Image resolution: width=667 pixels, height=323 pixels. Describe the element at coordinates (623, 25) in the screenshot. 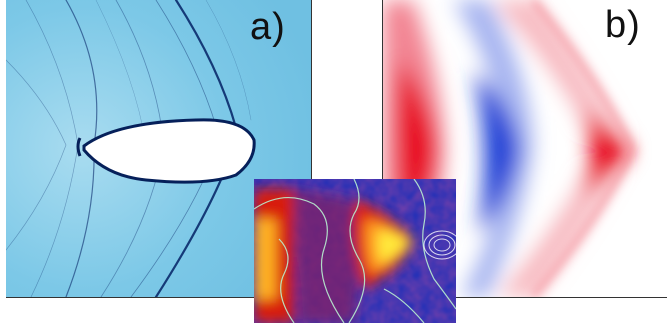

I see `panel-b-label: b)` at that location.